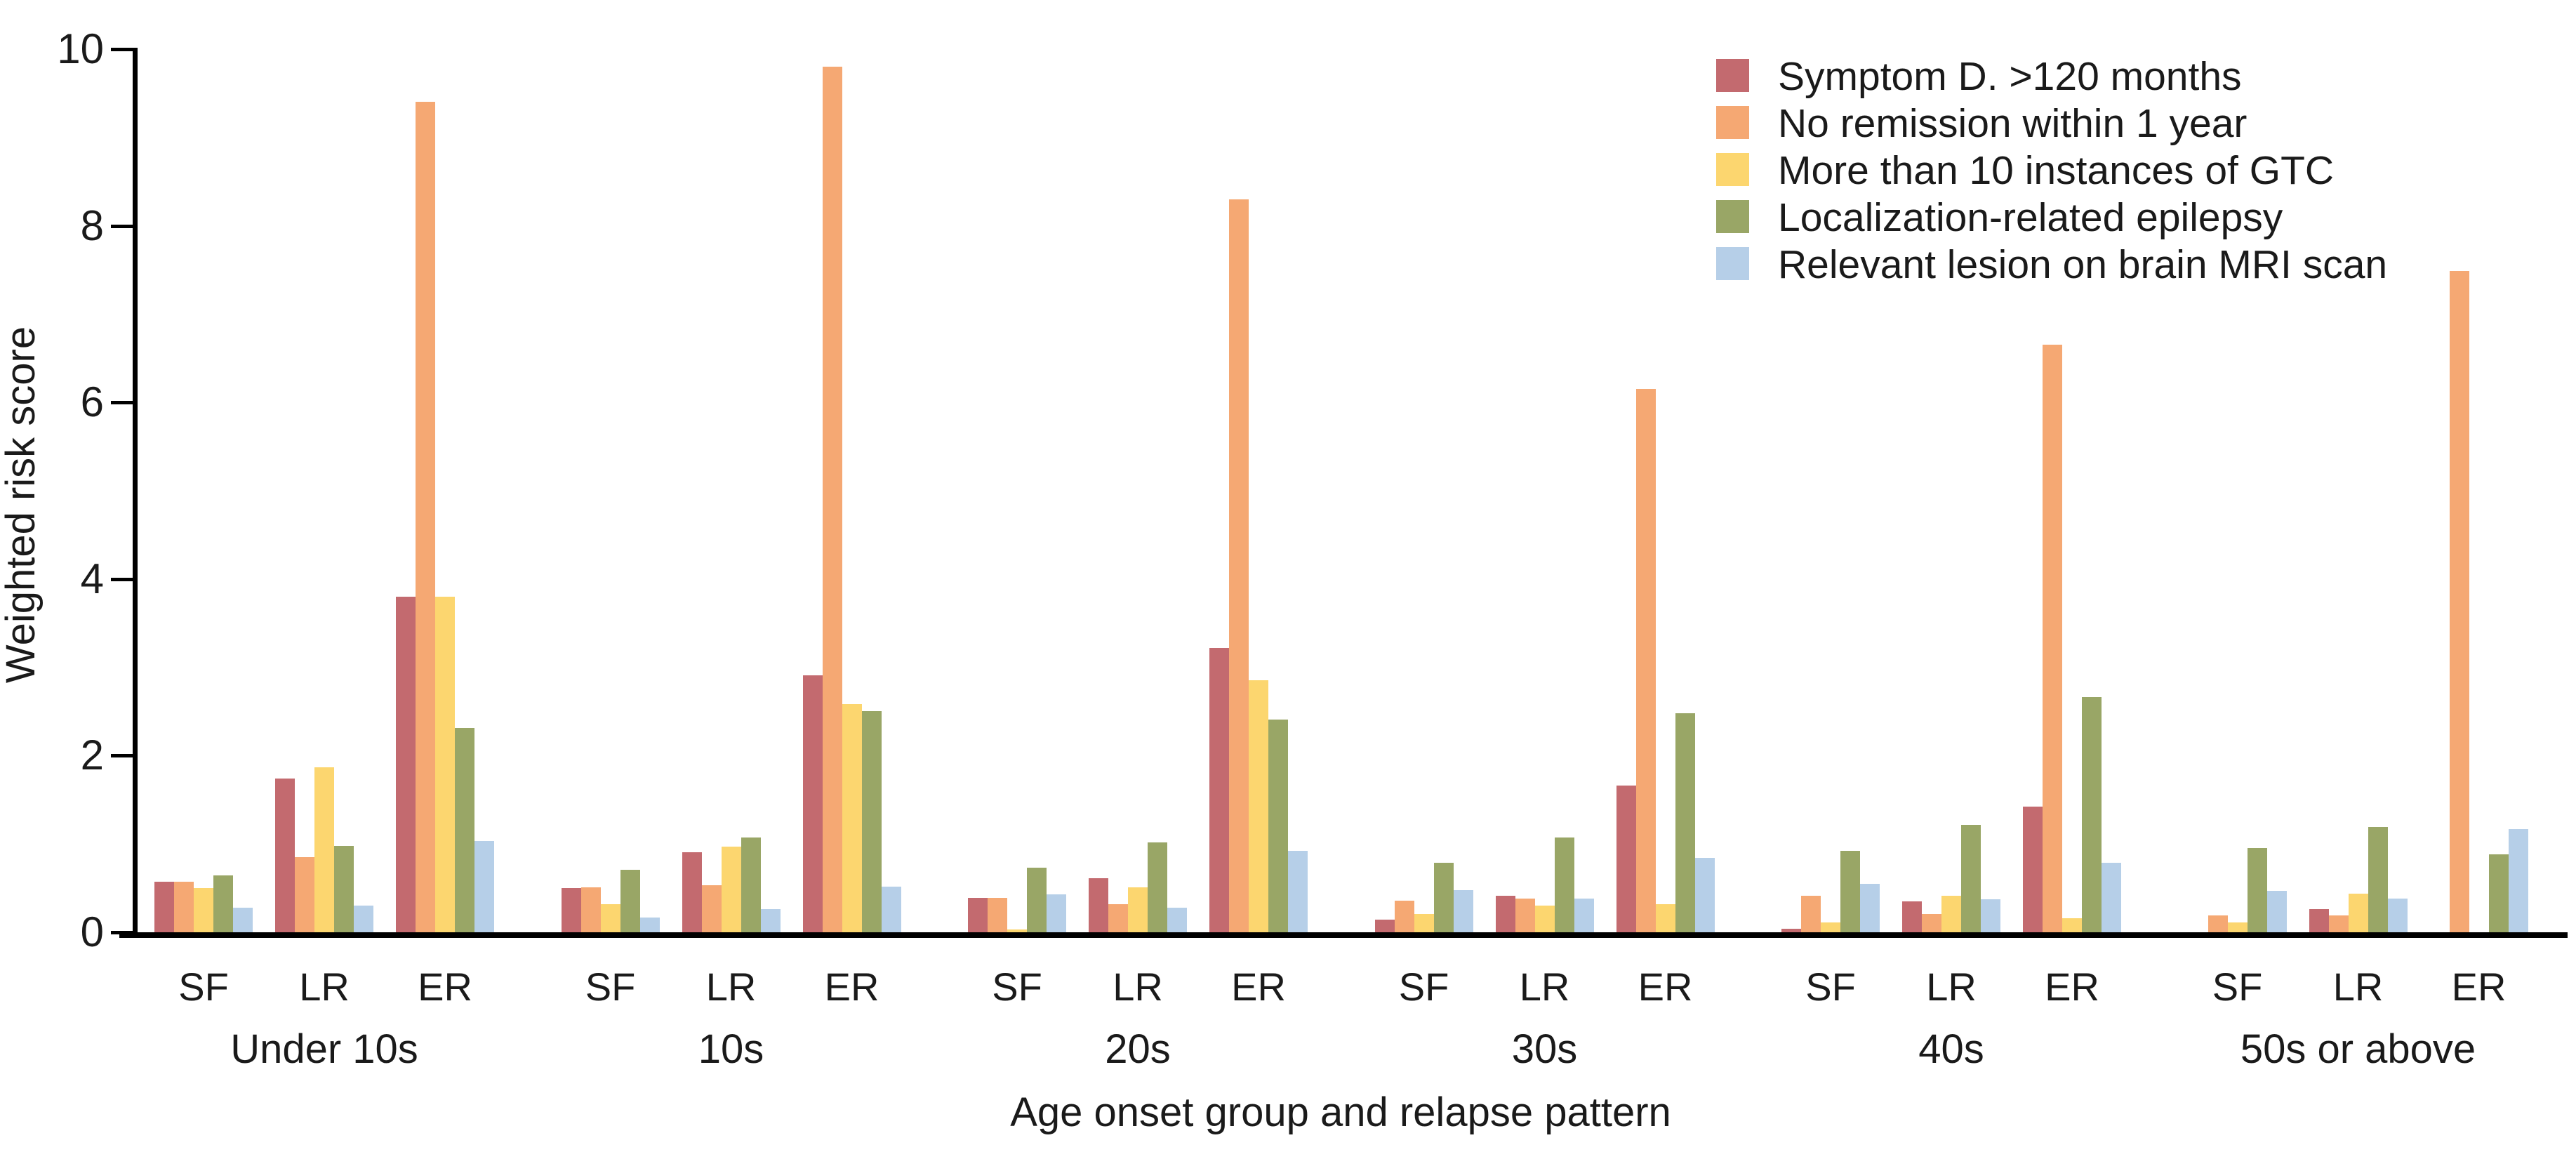 The image size is (2576, 1152). What do you see at coordinates (1932, 923) in the screenshot?
I see `bar-40s-LR-s1` at bounding box center [1932, 923].